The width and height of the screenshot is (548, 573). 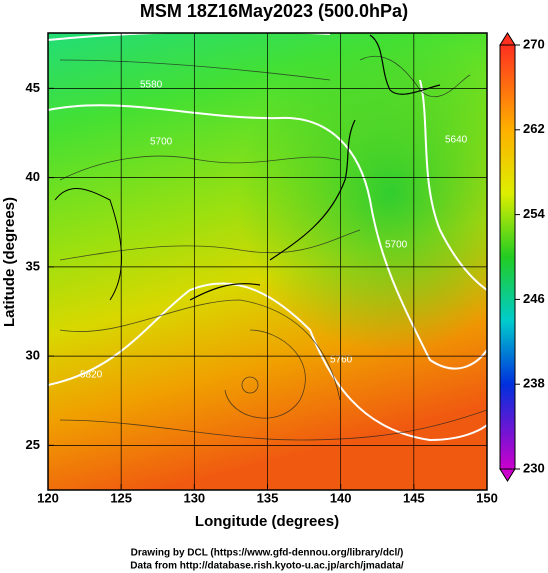 I want to click on x-tick-label: 150, so click(x=487, y=497).